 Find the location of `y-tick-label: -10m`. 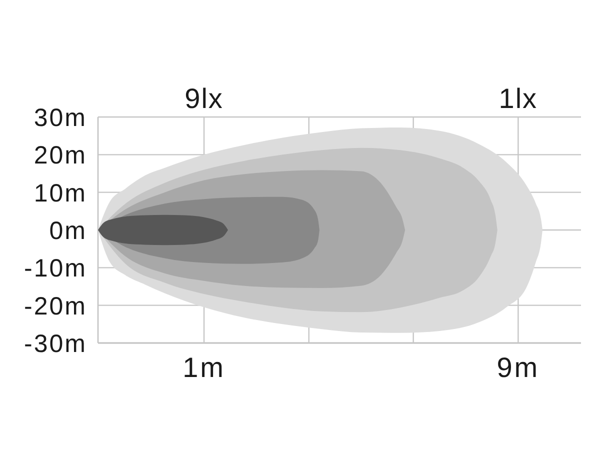

y-tick-label: -10m is located at coordinates (55, 268).